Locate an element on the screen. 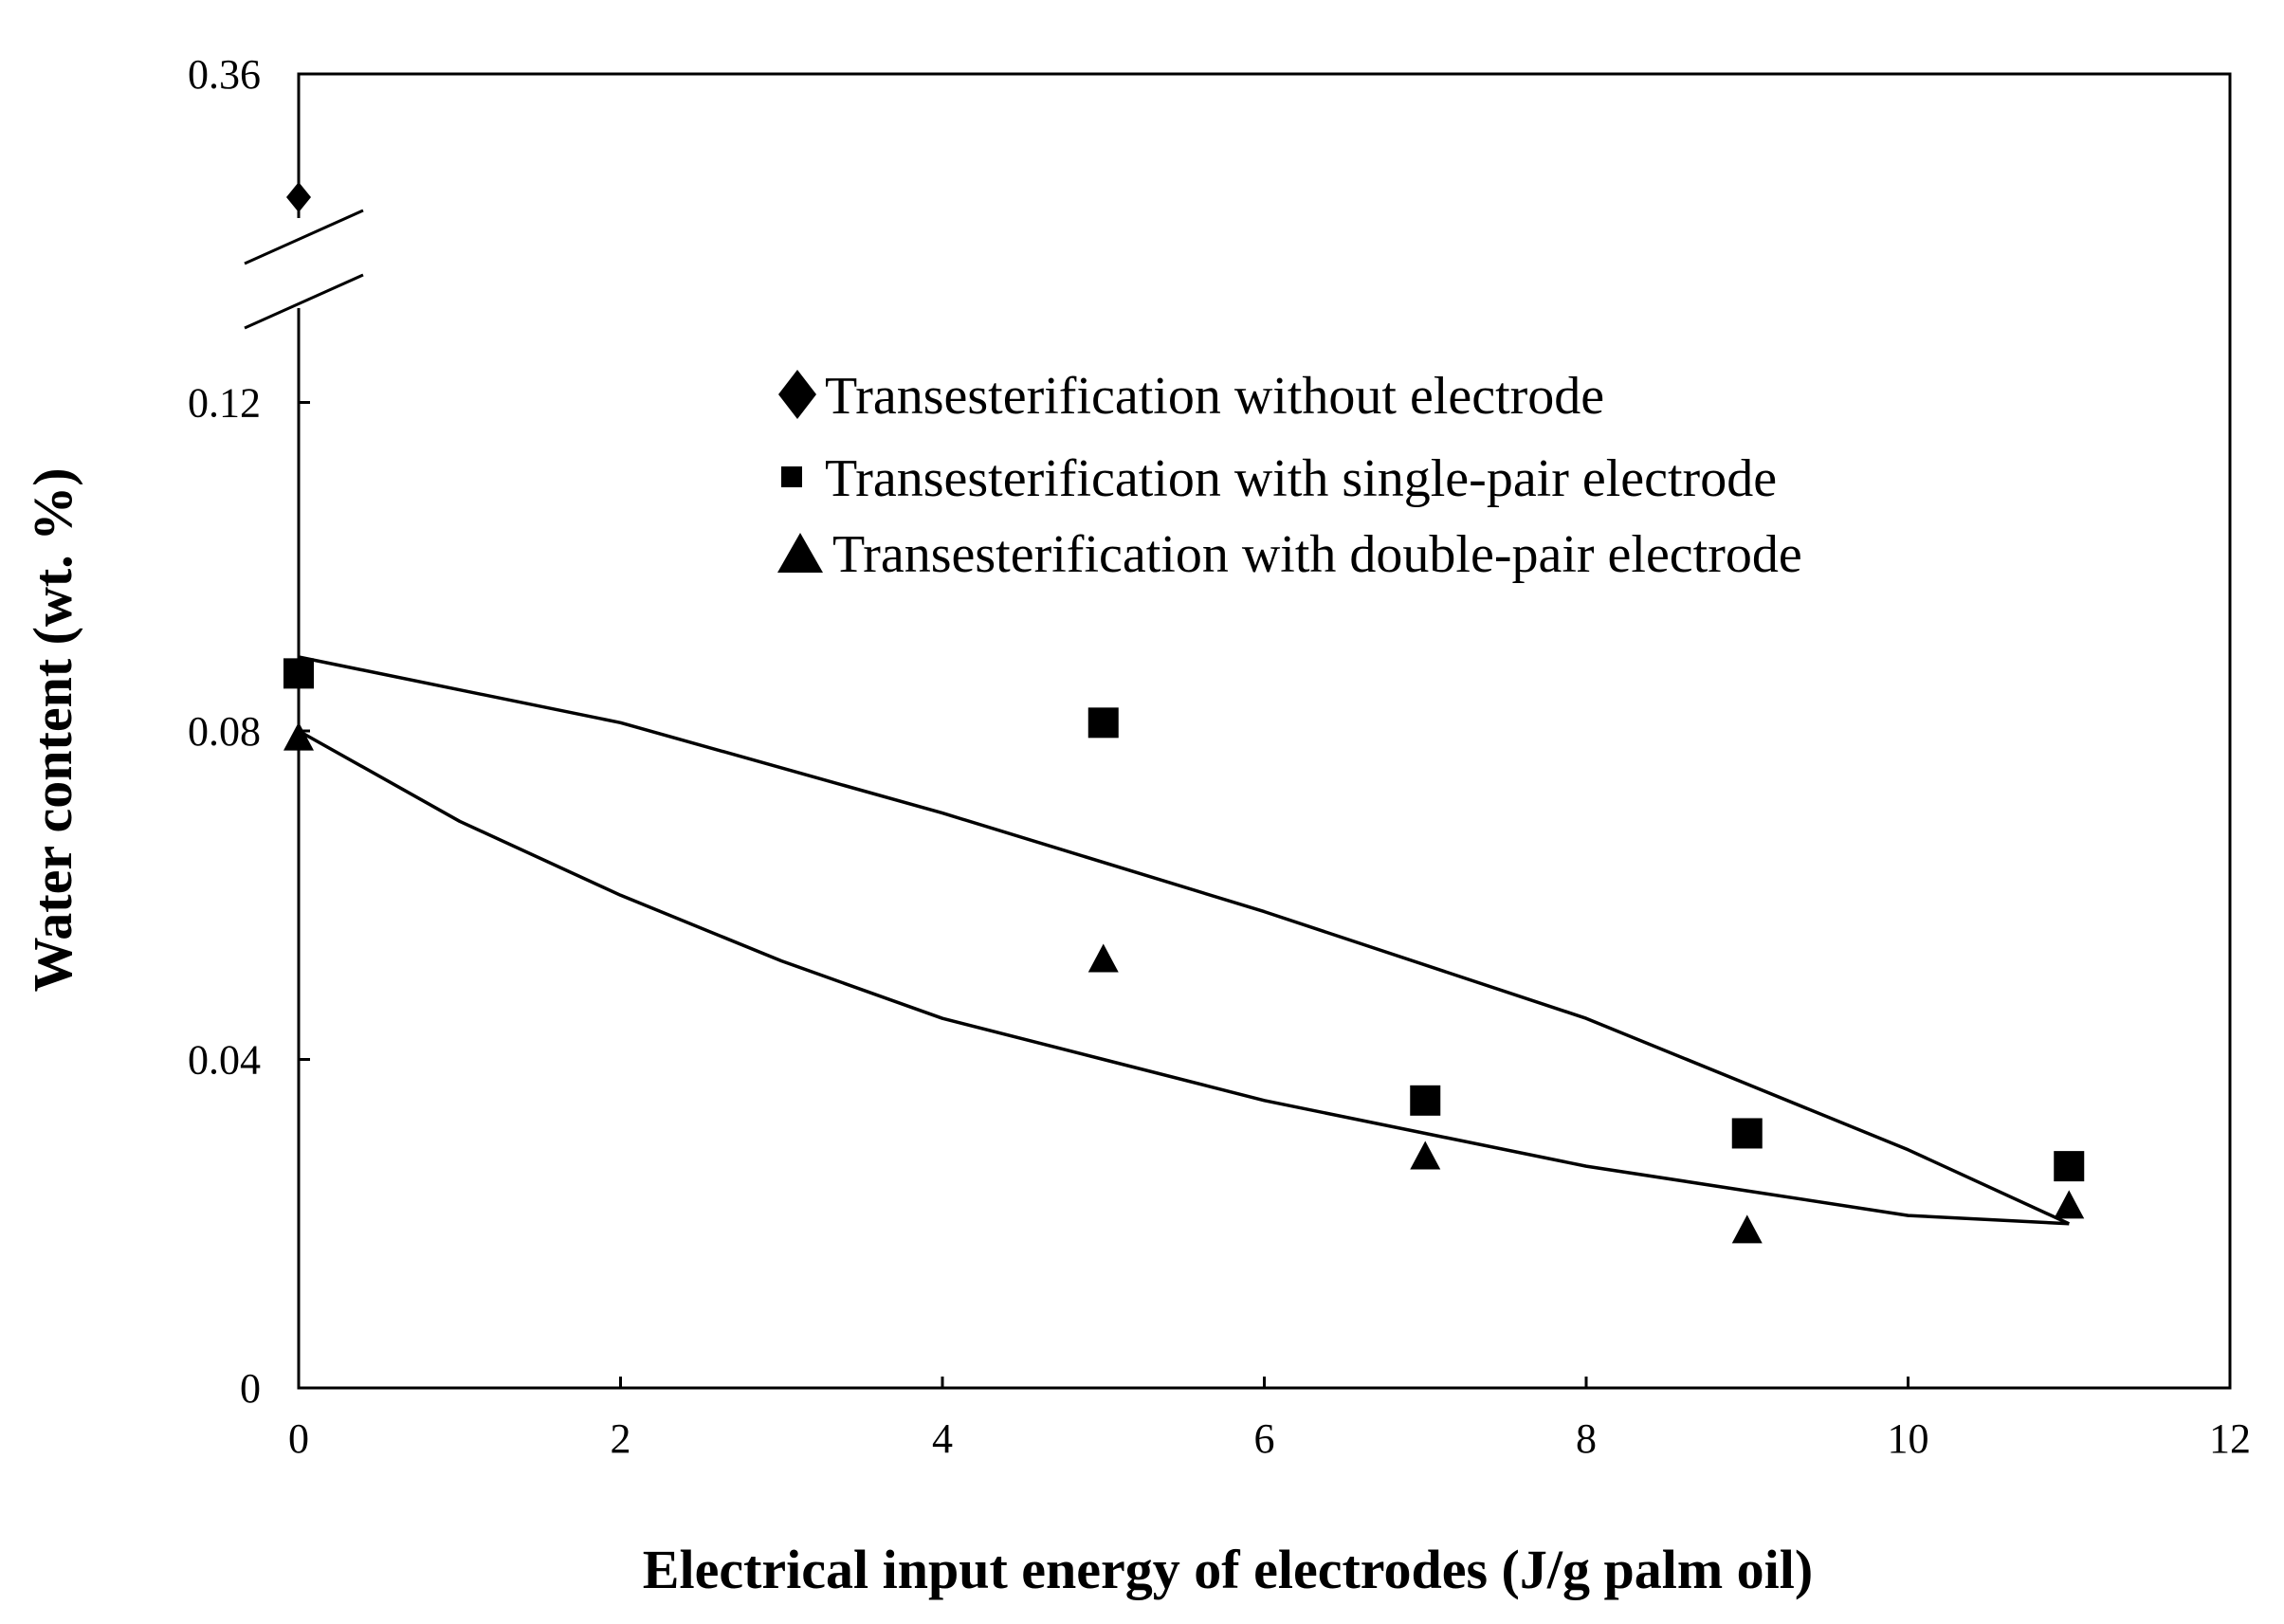 The image size is (2284, 1624). y-tick-label-1: 0.04 is located at coordinates (224, 1060).